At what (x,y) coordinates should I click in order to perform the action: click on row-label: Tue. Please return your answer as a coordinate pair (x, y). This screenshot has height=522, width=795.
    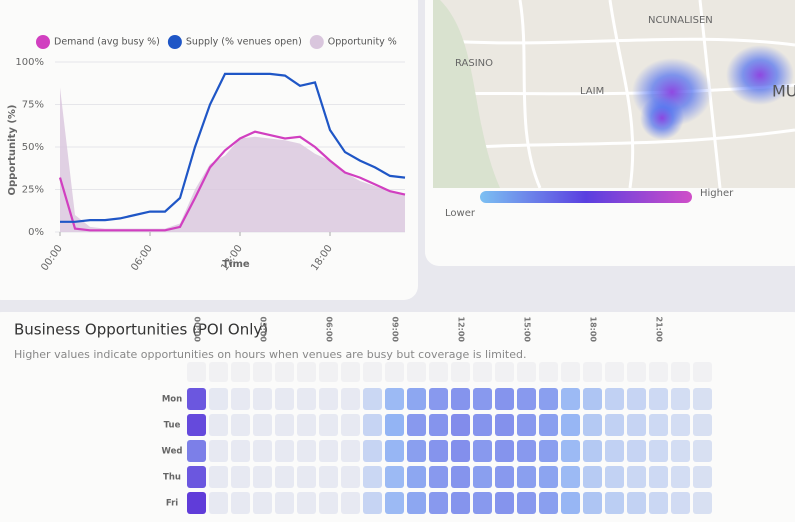
    Looking at the image, I should click on (172, 426).